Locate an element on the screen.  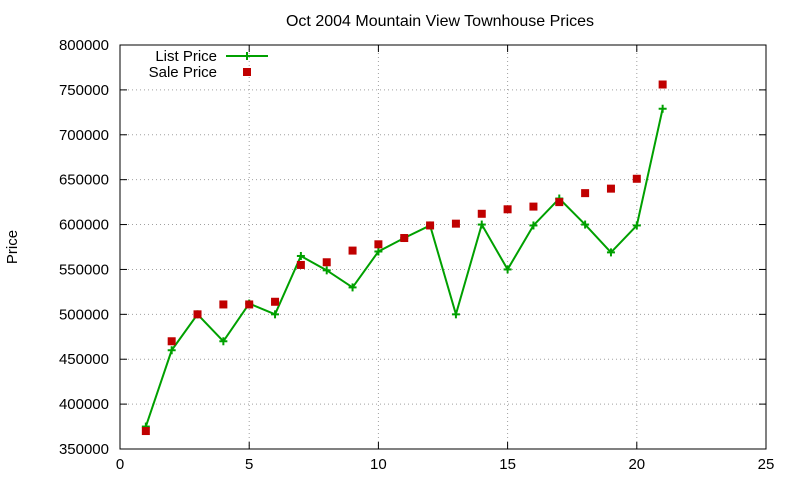
legend-list-price-label: List Price is located at coordinates (186, 56).